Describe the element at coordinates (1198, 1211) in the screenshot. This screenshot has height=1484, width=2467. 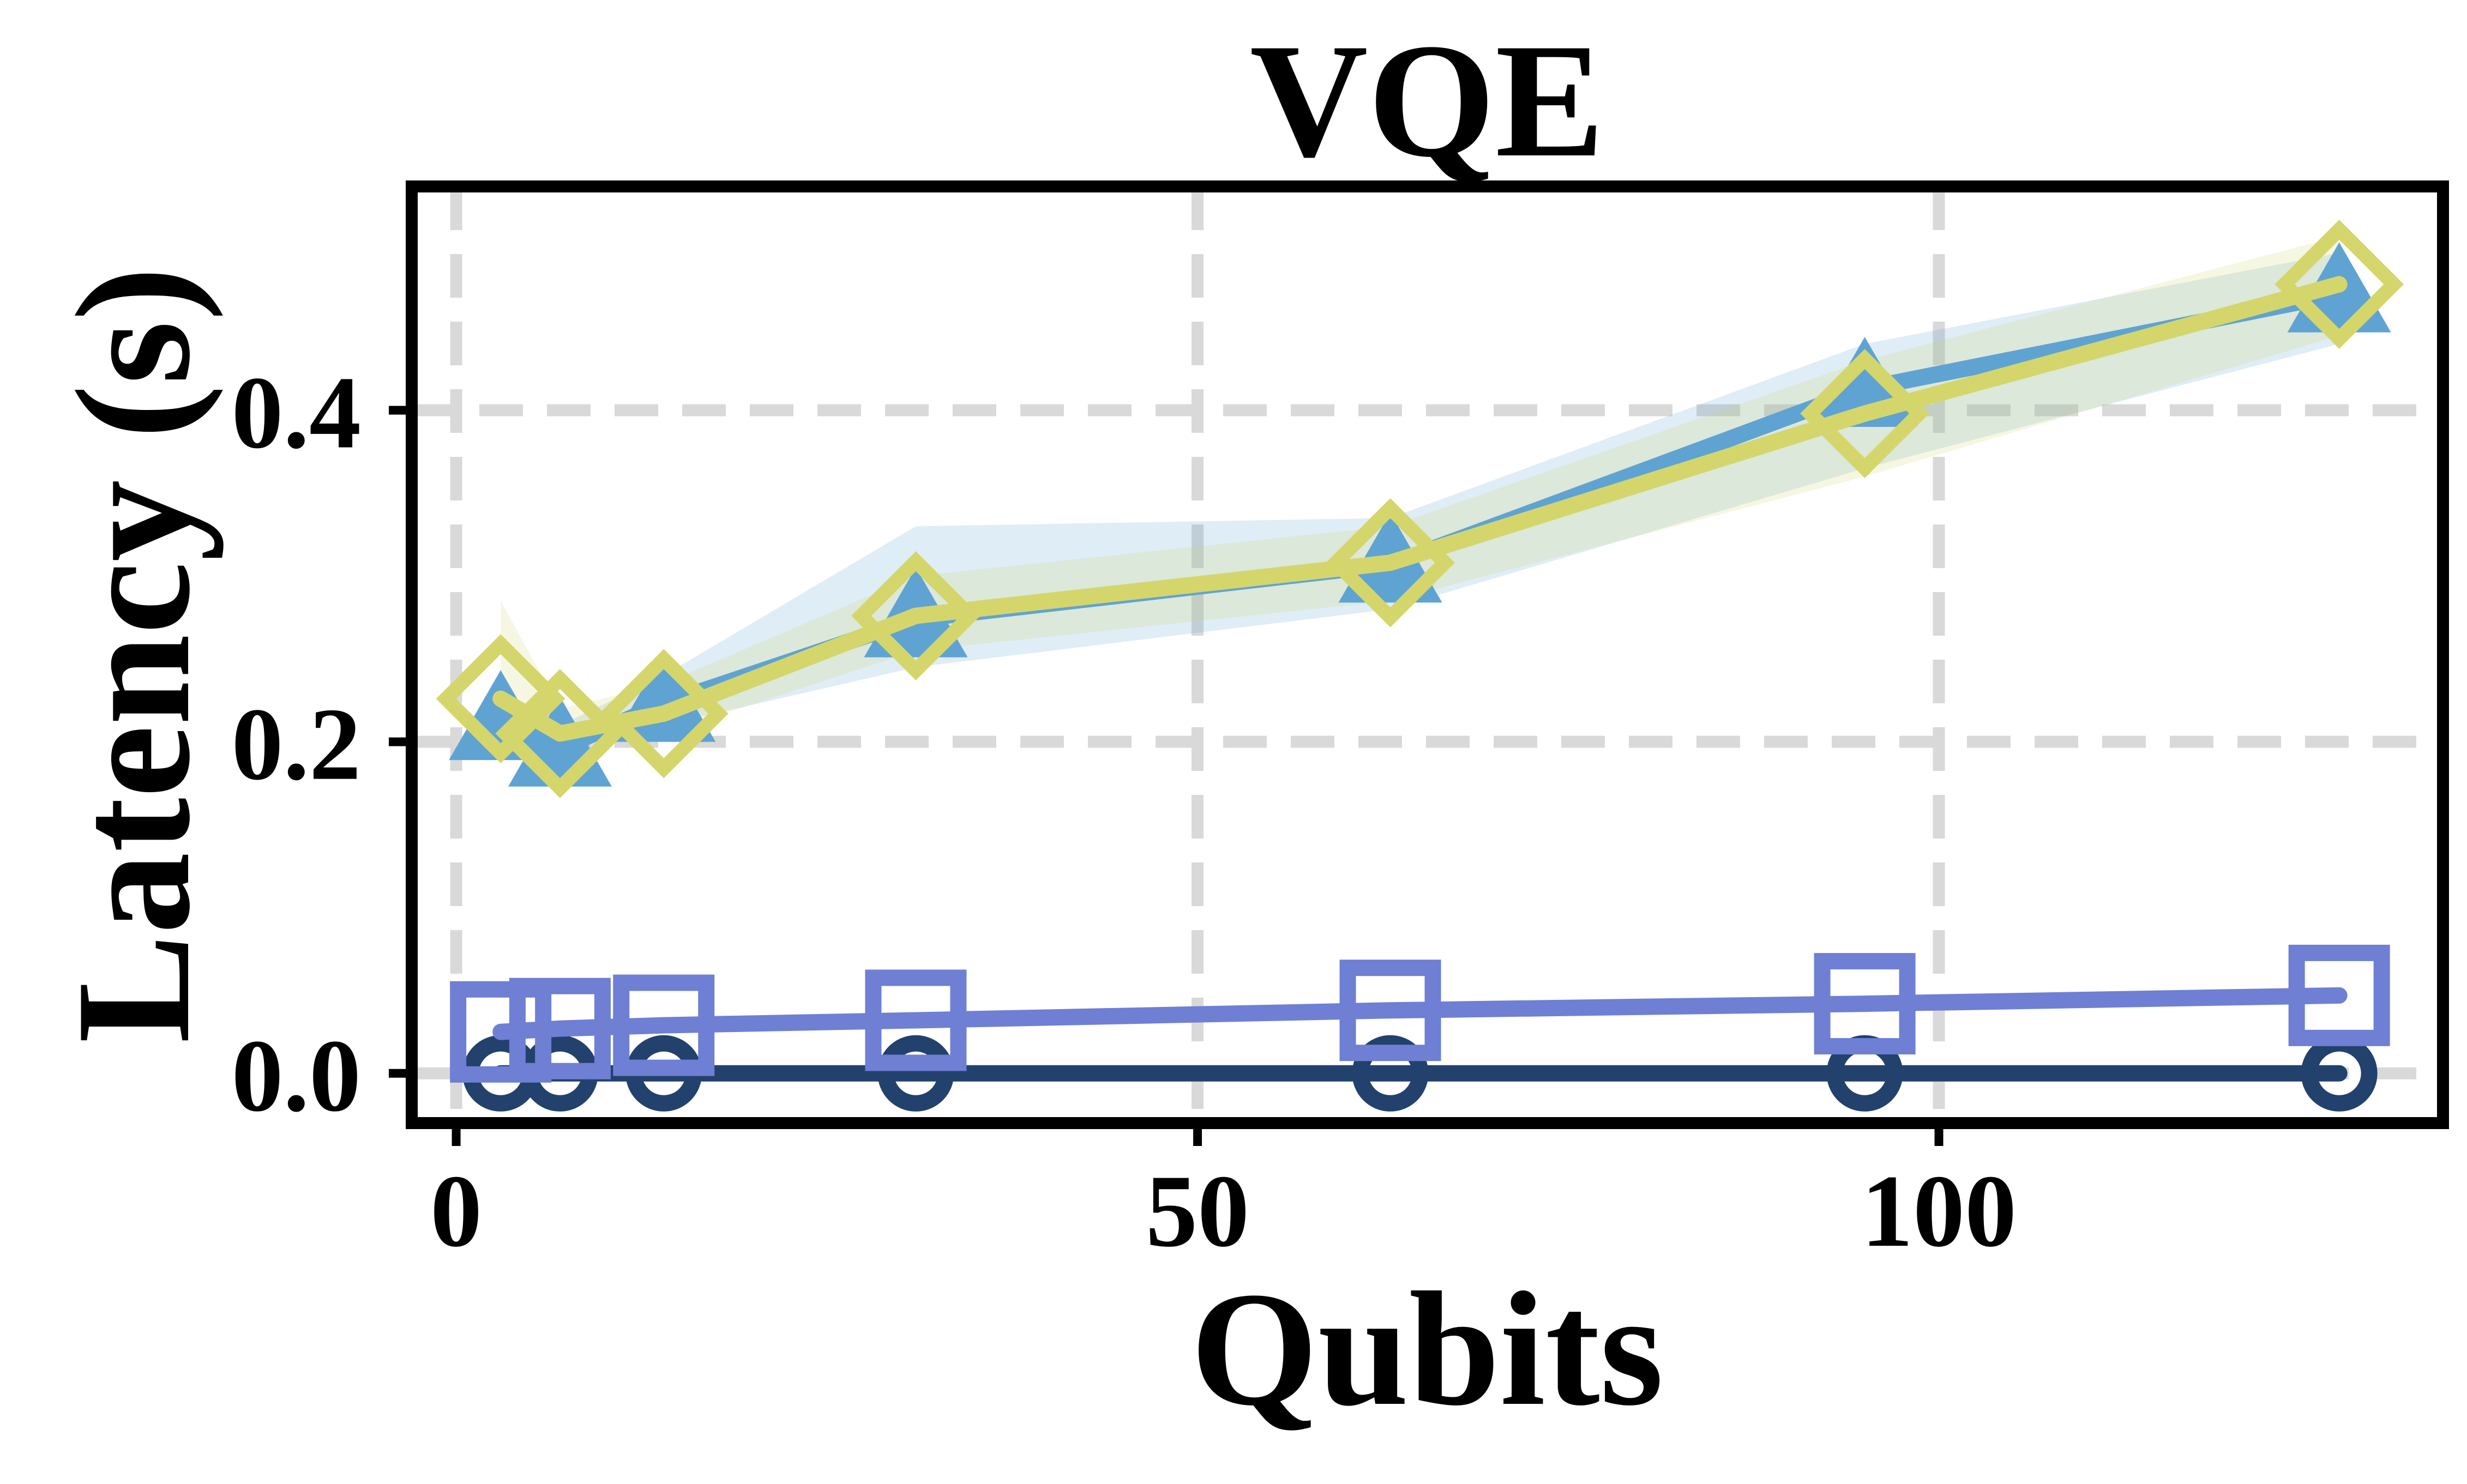
I see `x-tick-label-1: 50` at that location.